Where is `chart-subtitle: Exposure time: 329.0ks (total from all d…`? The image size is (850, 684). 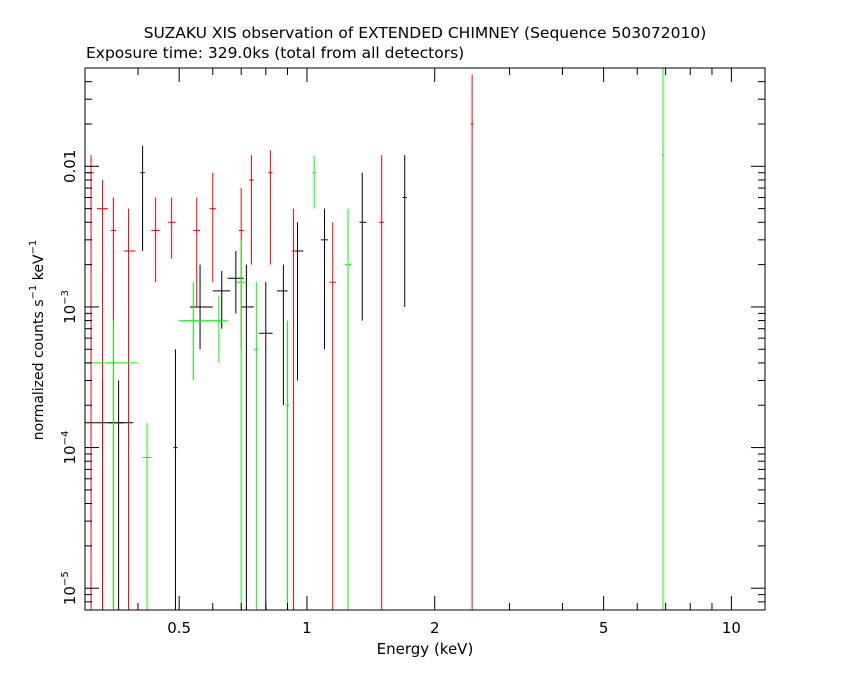 chart-subtitle: Exposure time: 329.0ks (total from all d… is located at coordinates (275, 53).